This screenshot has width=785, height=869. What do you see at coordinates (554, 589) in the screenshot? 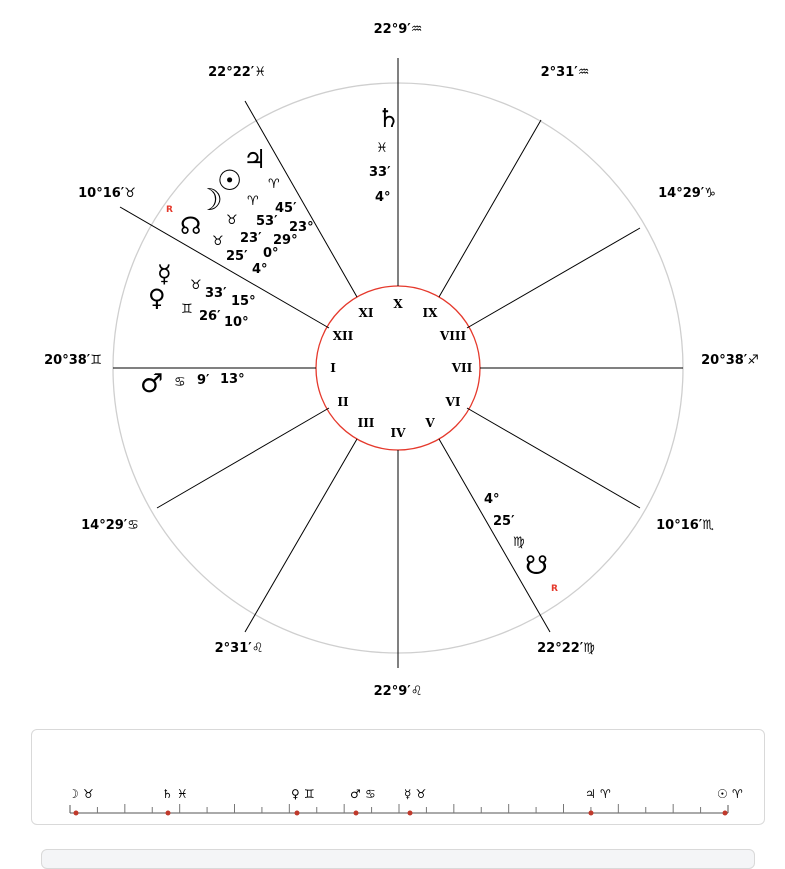
I see `south-node-retrograde-marker: R` at bounding box center [554, 589].